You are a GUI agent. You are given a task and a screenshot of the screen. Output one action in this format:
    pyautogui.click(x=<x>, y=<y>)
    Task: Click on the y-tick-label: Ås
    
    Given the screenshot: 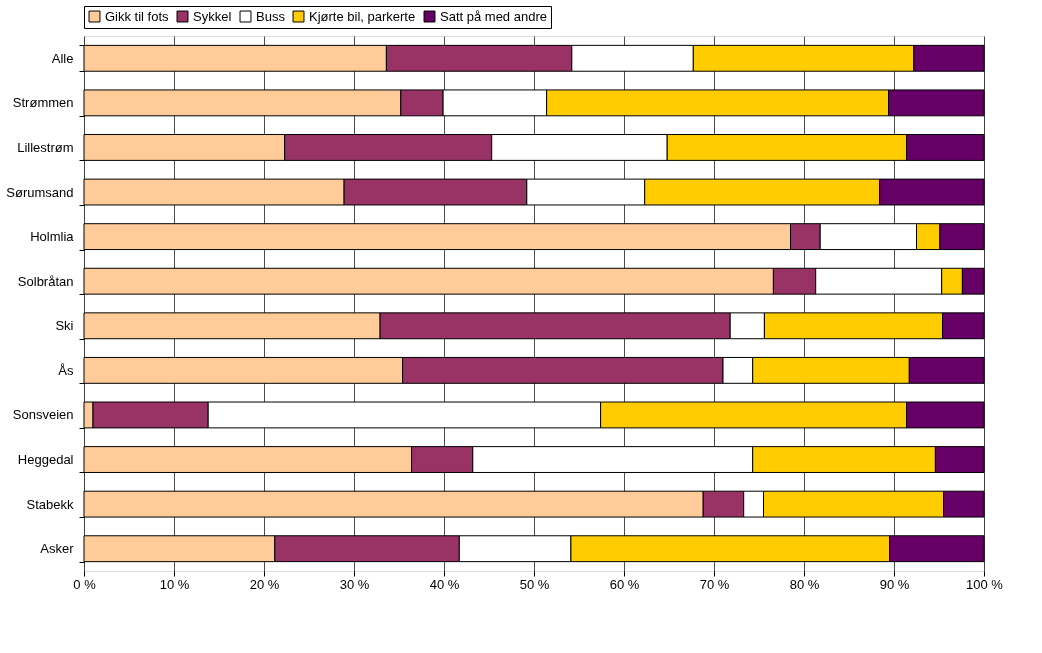 What is the action you would take?
    pyautogui.click(x=66, y=370)
    